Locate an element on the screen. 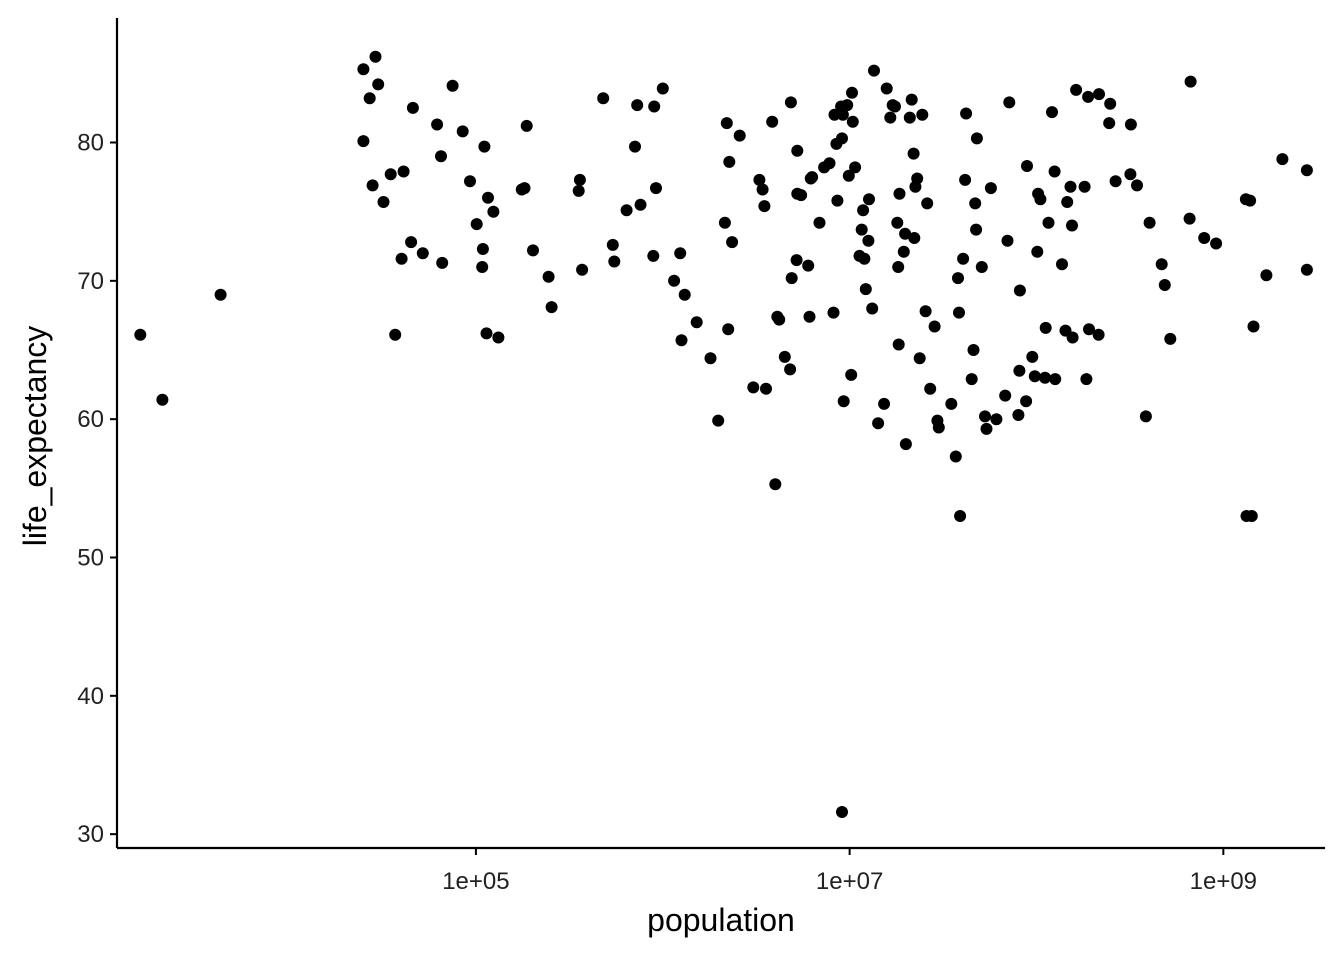  y-axis-ticks: 30 40 50 60 70 80 is located at coordinates (97, 489).